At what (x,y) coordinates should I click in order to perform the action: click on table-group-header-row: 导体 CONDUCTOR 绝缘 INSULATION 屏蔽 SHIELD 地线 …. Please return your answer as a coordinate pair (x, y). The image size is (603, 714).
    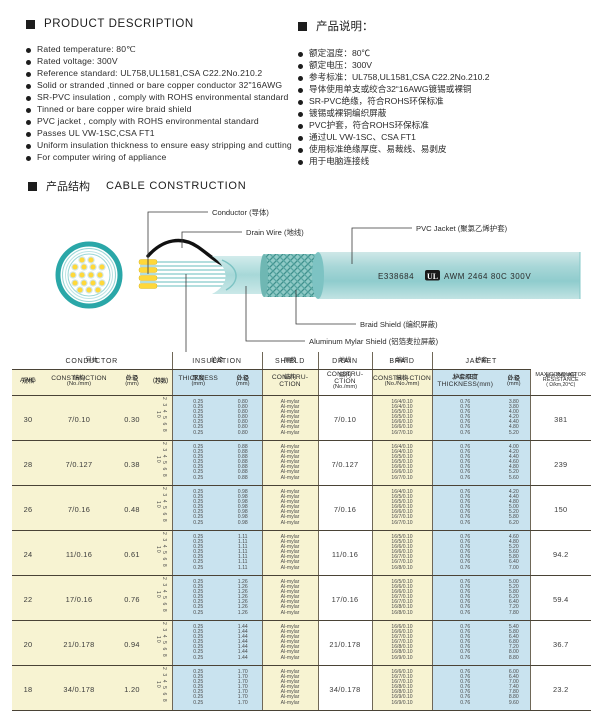
    Looking at the image, I should click on (302, 361).